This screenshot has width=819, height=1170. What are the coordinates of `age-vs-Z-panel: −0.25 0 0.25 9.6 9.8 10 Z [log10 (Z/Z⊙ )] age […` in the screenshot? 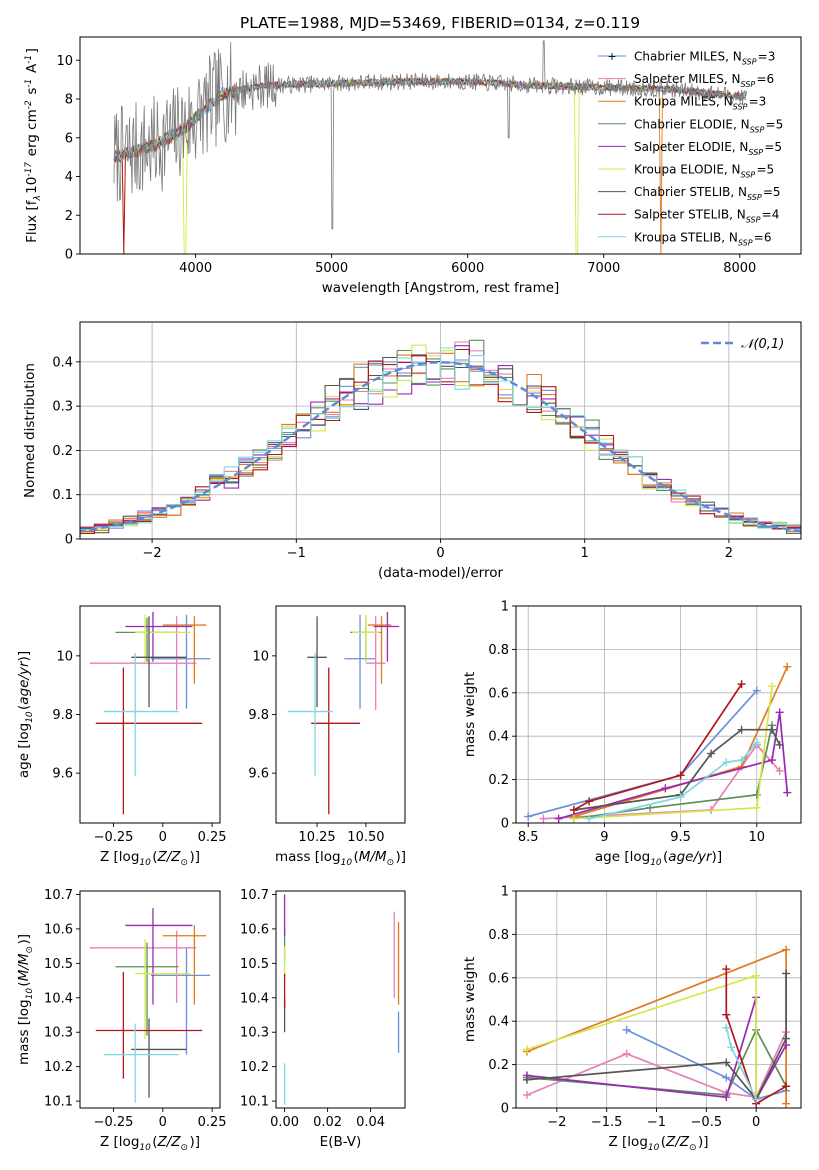 It's located at (121, 736).